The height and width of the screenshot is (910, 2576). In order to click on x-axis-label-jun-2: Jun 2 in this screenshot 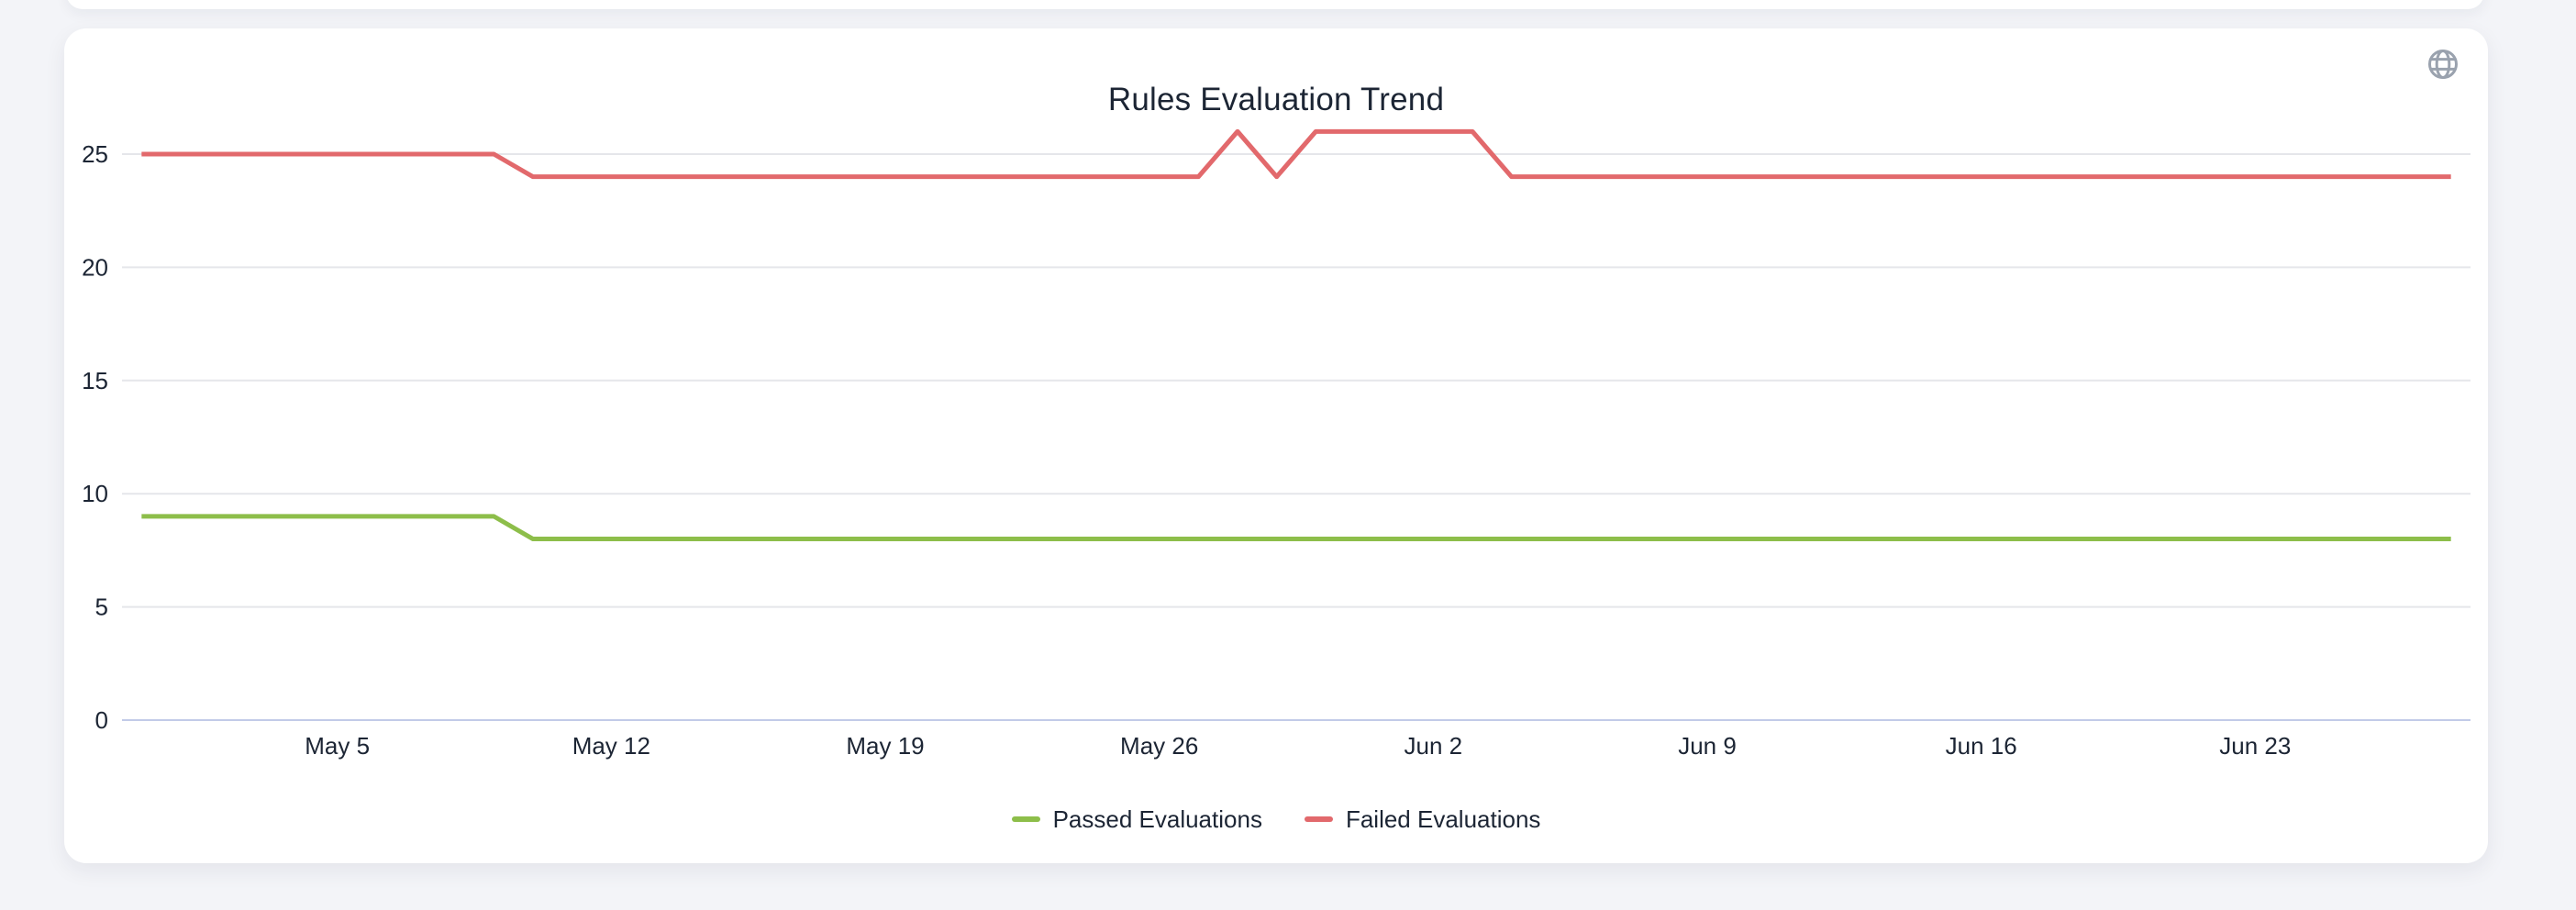, I will do `click(1434, 746)`.